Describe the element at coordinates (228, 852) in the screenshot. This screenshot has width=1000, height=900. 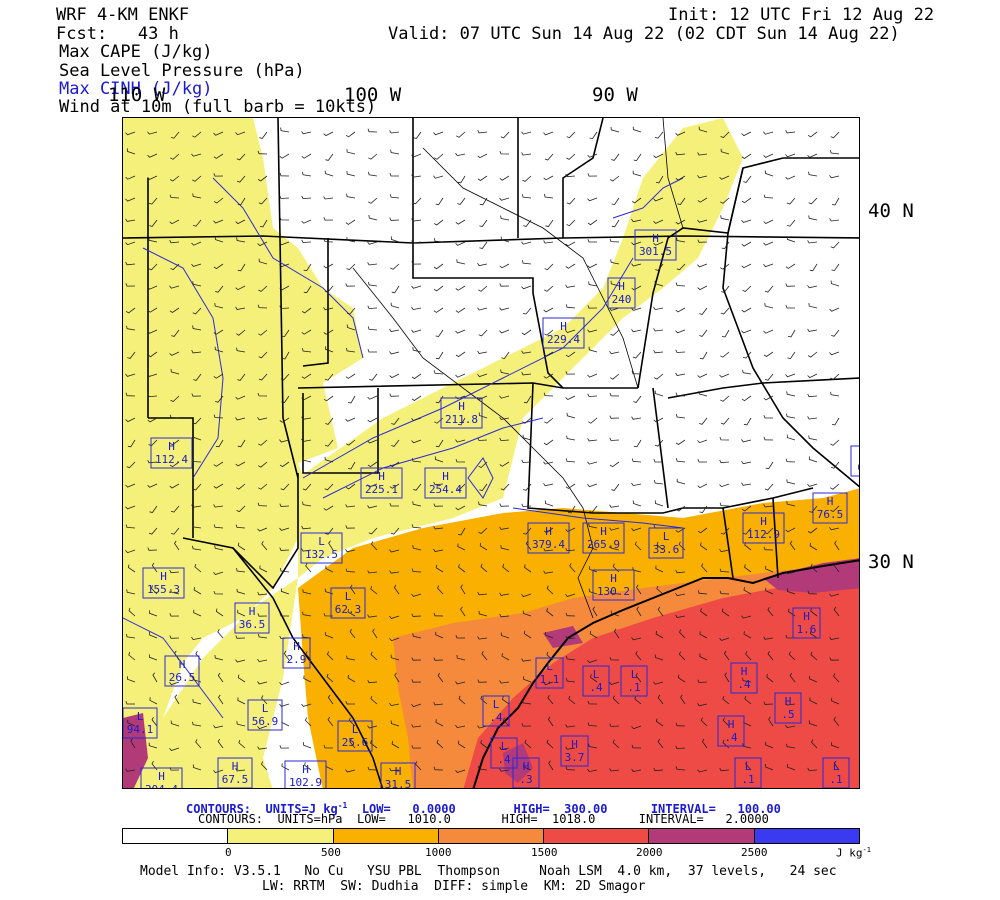
I see `legend-tick-0: 0` at that location.